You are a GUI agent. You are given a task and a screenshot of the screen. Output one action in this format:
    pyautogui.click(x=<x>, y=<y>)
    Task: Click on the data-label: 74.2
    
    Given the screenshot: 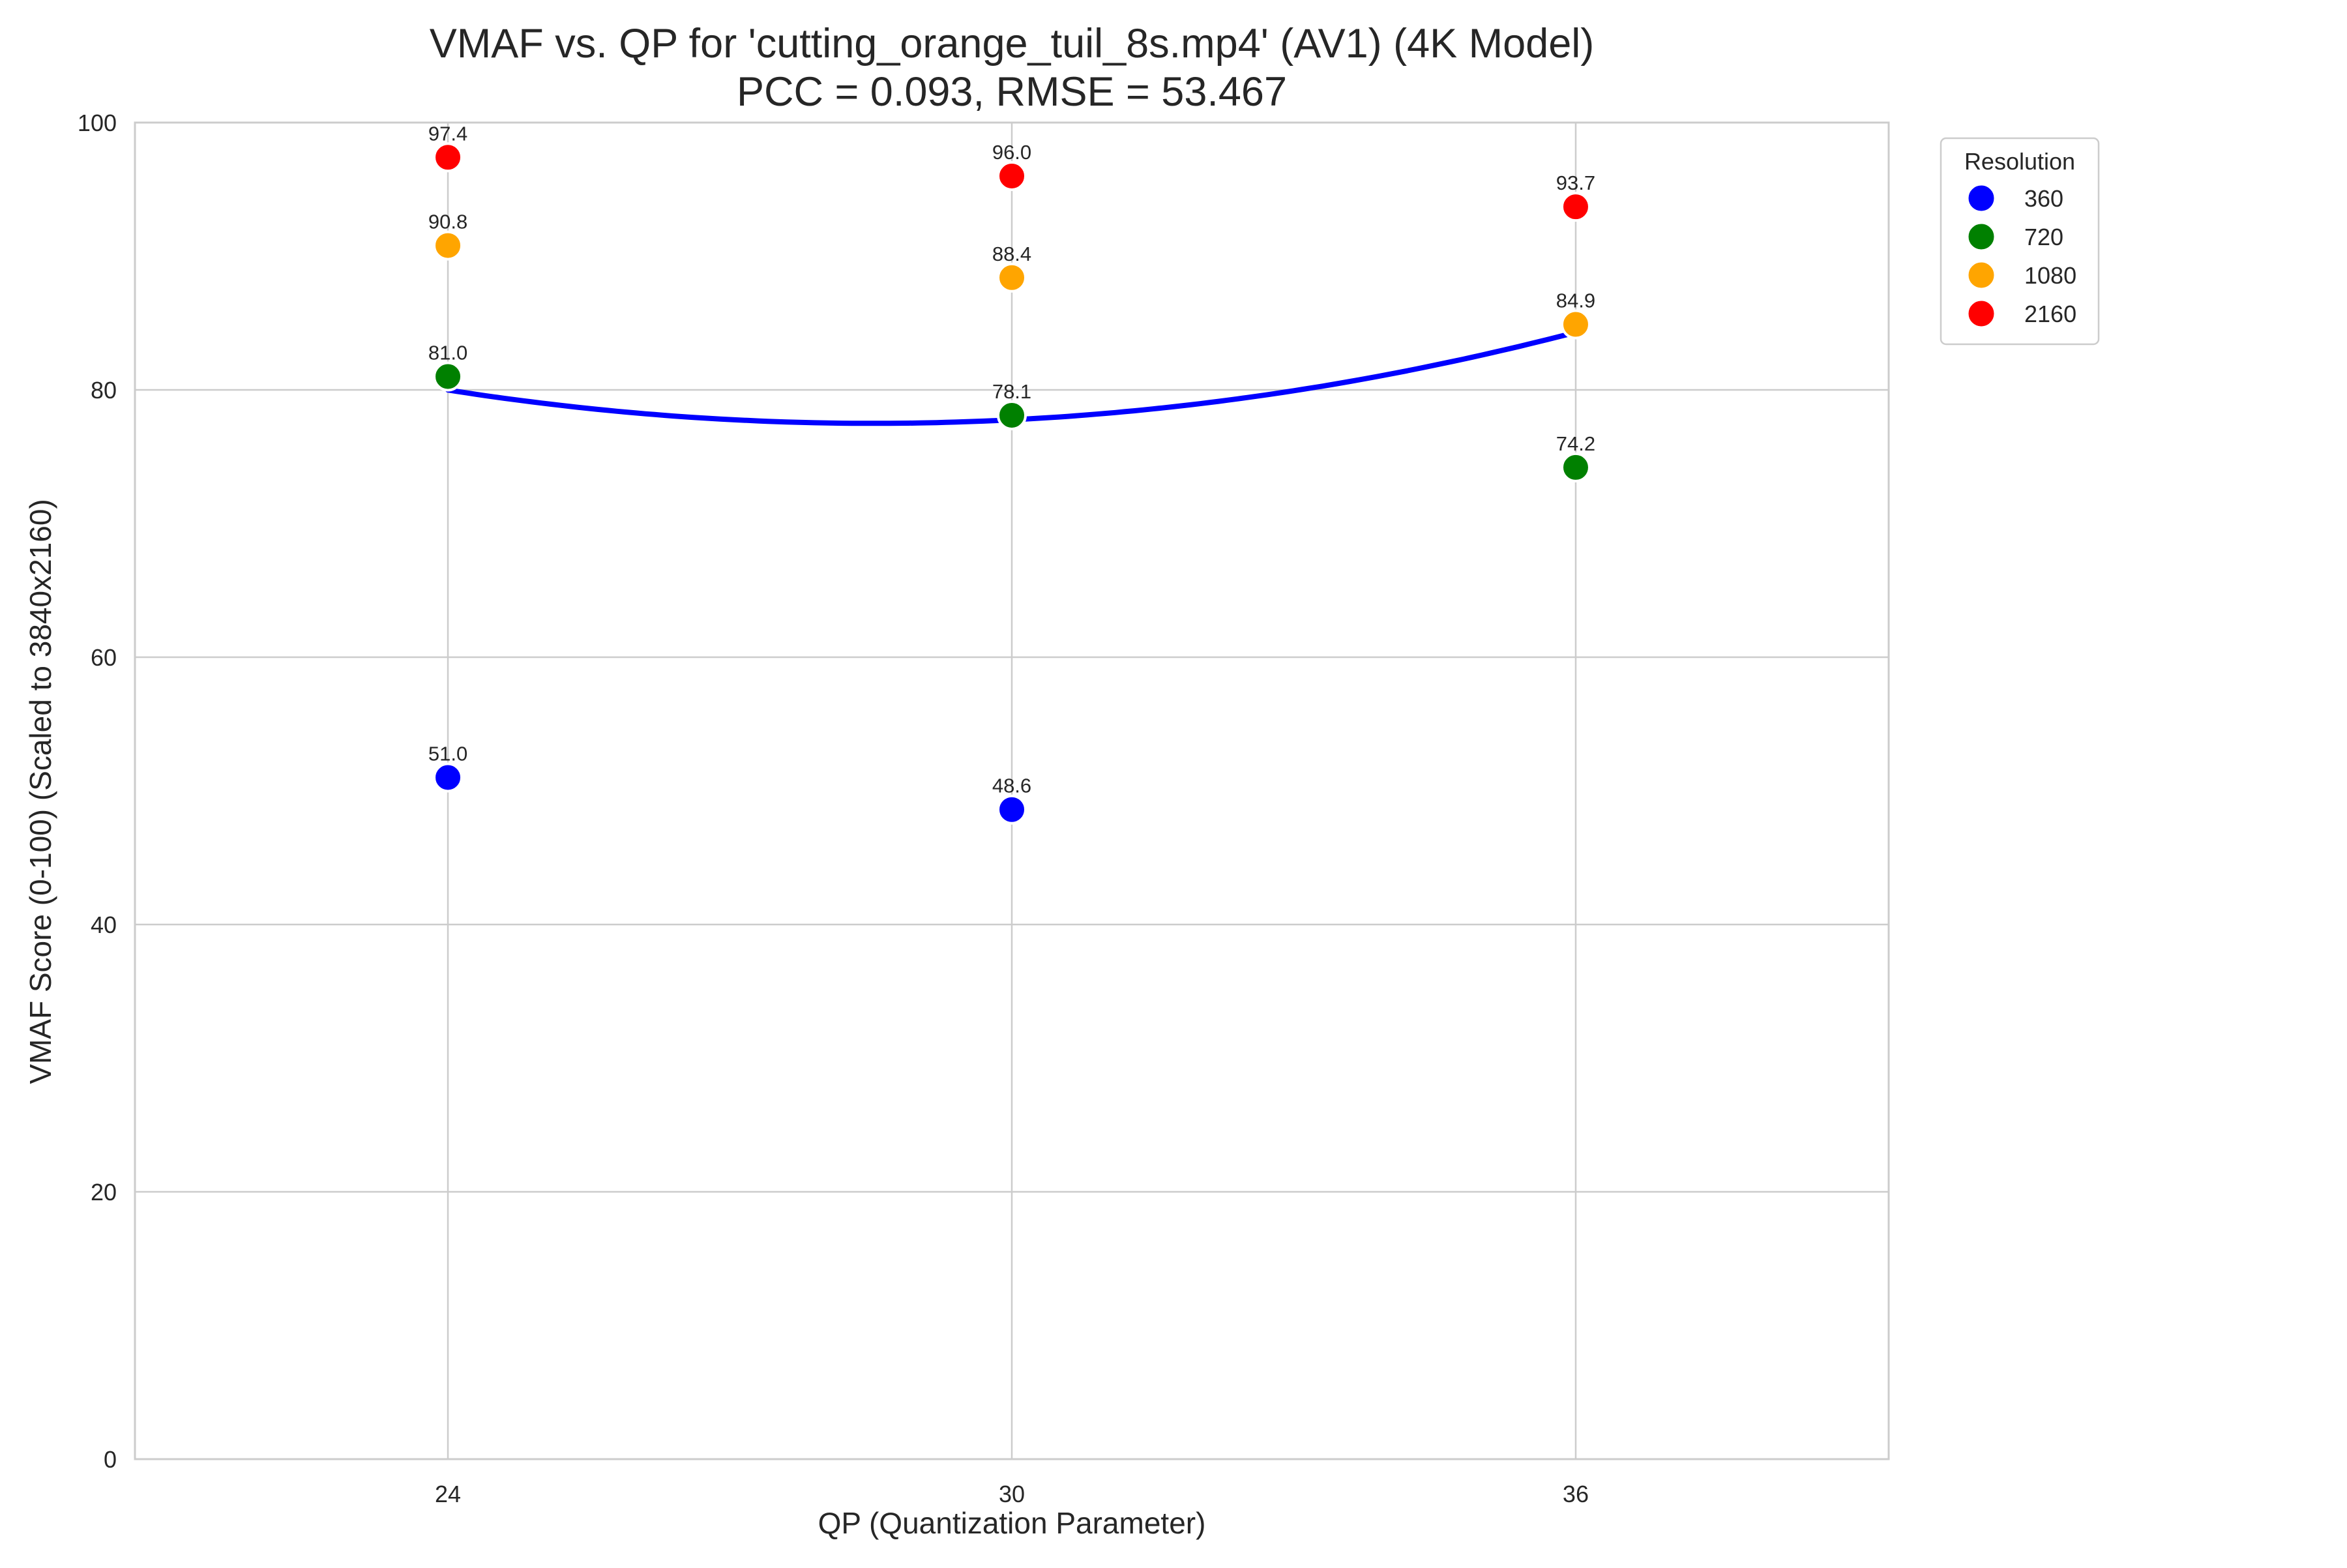 What is the action you would take?
    pyautogui.click(x=1575, y=444)
    